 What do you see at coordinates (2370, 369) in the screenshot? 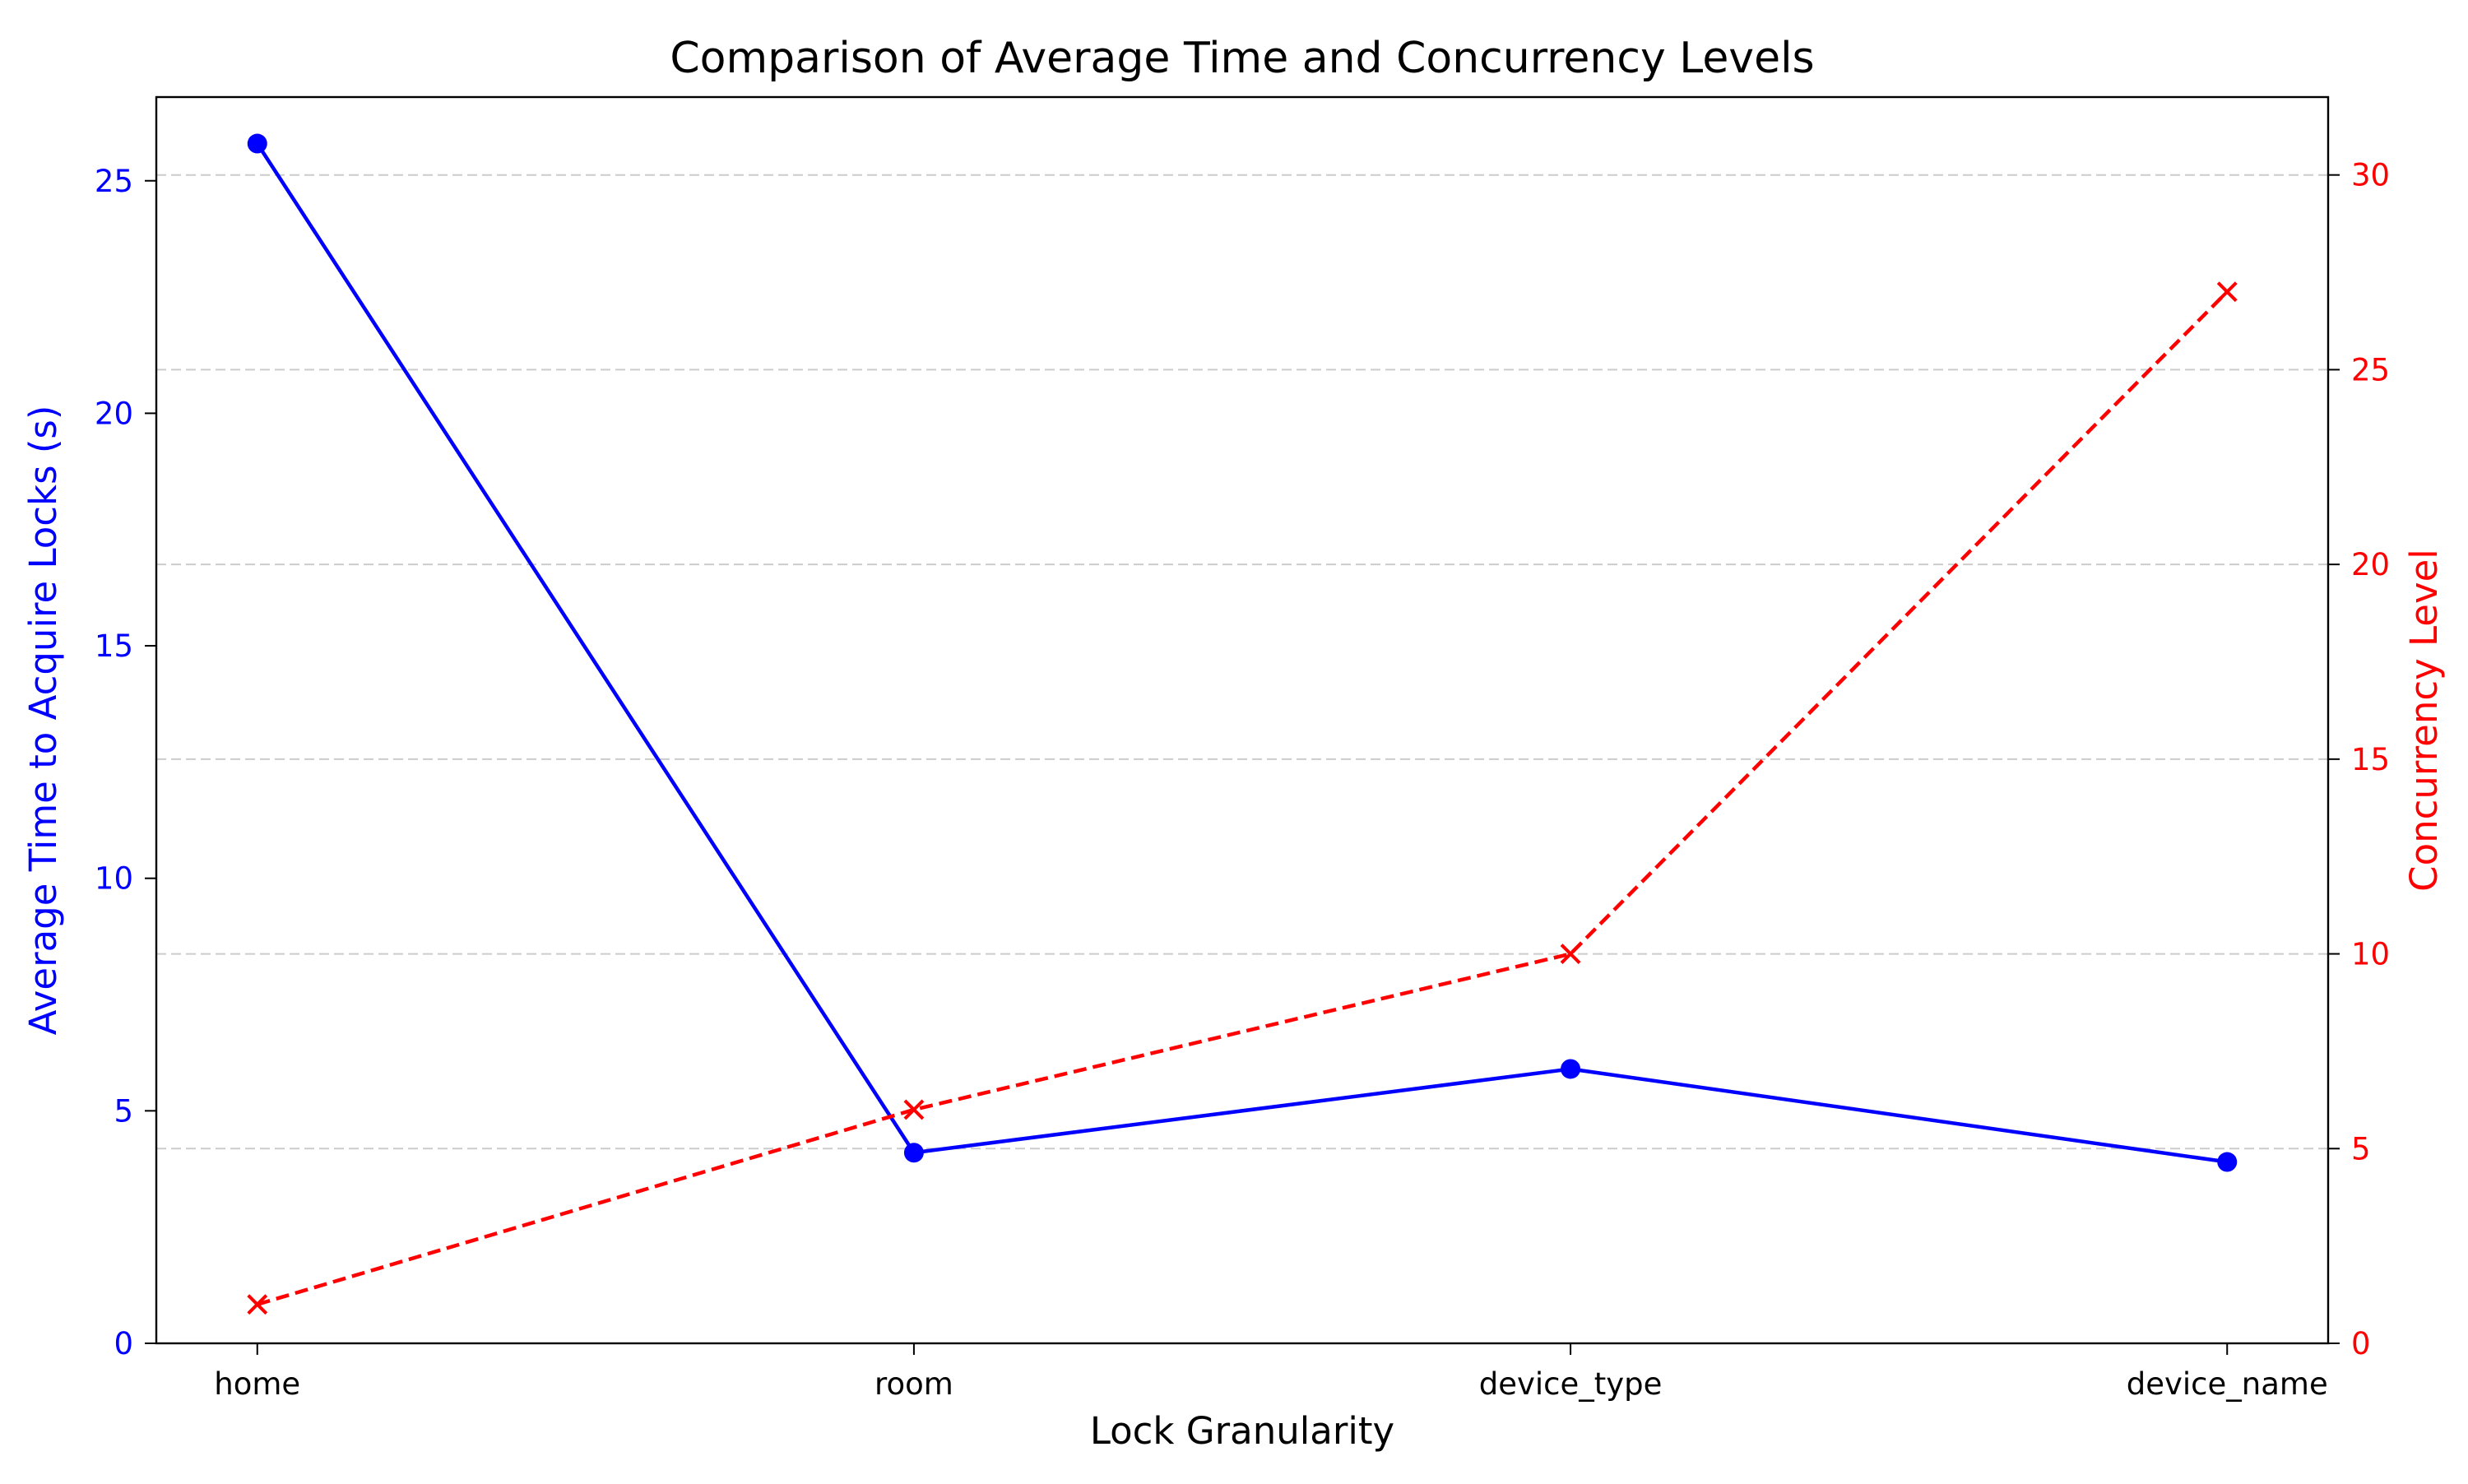
I see `y-right-tick-label: 25` at bounding box center [2370, 369].